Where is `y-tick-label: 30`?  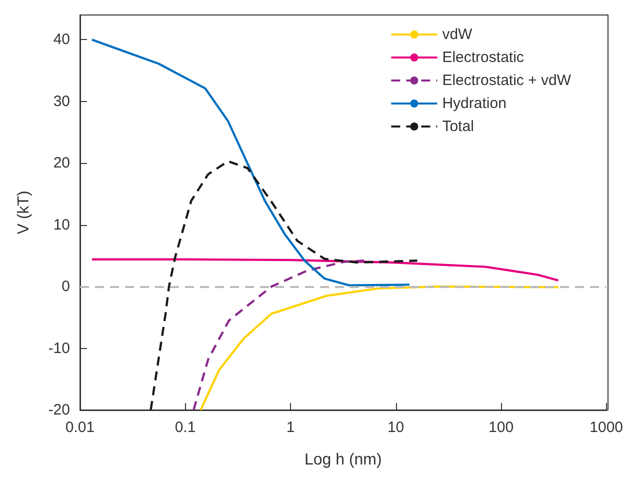
y-tick-label: 30 is located at coordinates (61, 101).